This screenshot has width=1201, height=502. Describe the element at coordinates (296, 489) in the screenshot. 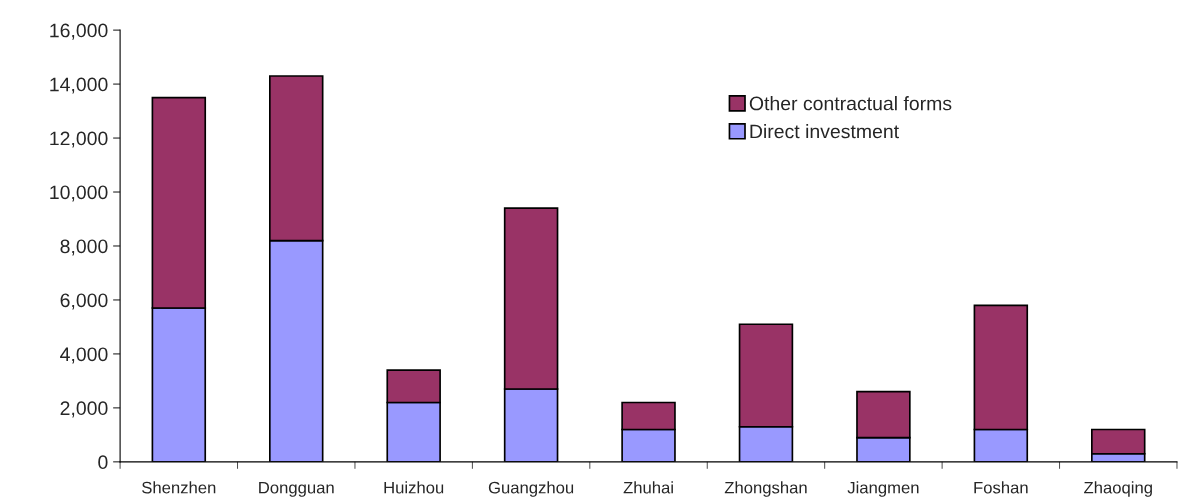

I see `x-tick-label: Dongguan` at that location.